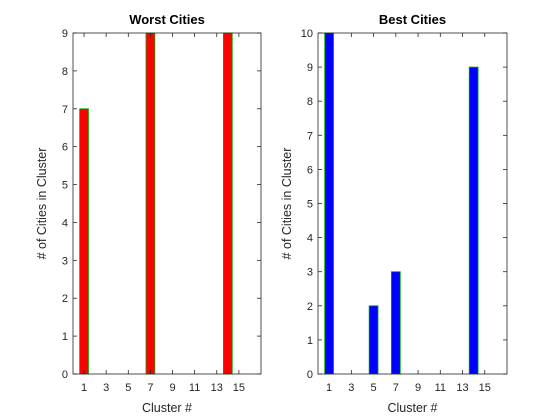  I want to click on y-tick-label: 10, so click(307, 34).